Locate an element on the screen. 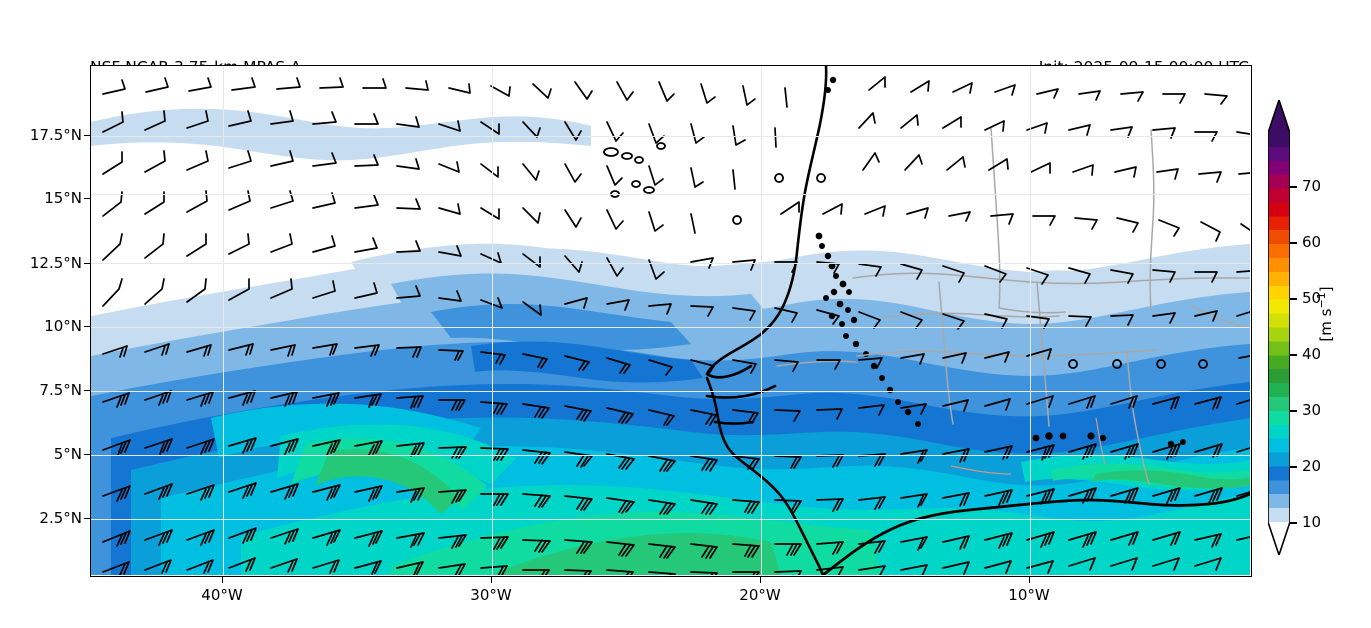 This screenshot has width=1371, height=628. colorbar-gradient is located at coordinates (1279, 327).